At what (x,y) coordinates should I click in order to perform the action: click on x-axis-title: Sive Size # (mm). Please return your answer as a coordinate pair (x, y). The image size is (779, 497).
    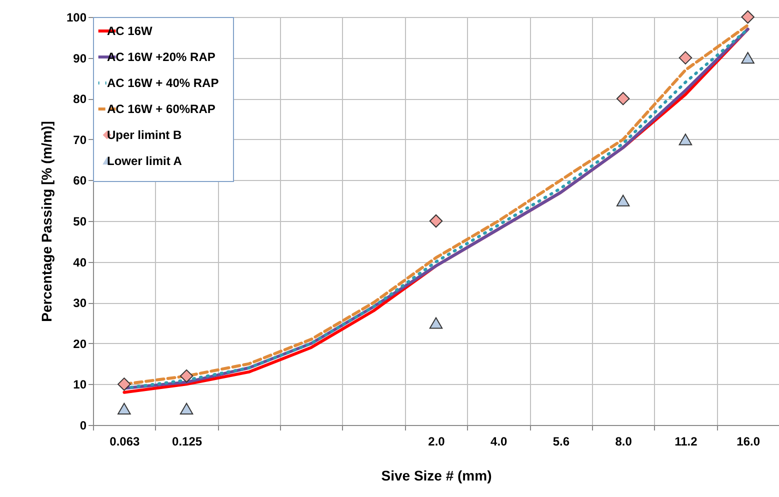
    Looking at the image, I should click on (436, 476).